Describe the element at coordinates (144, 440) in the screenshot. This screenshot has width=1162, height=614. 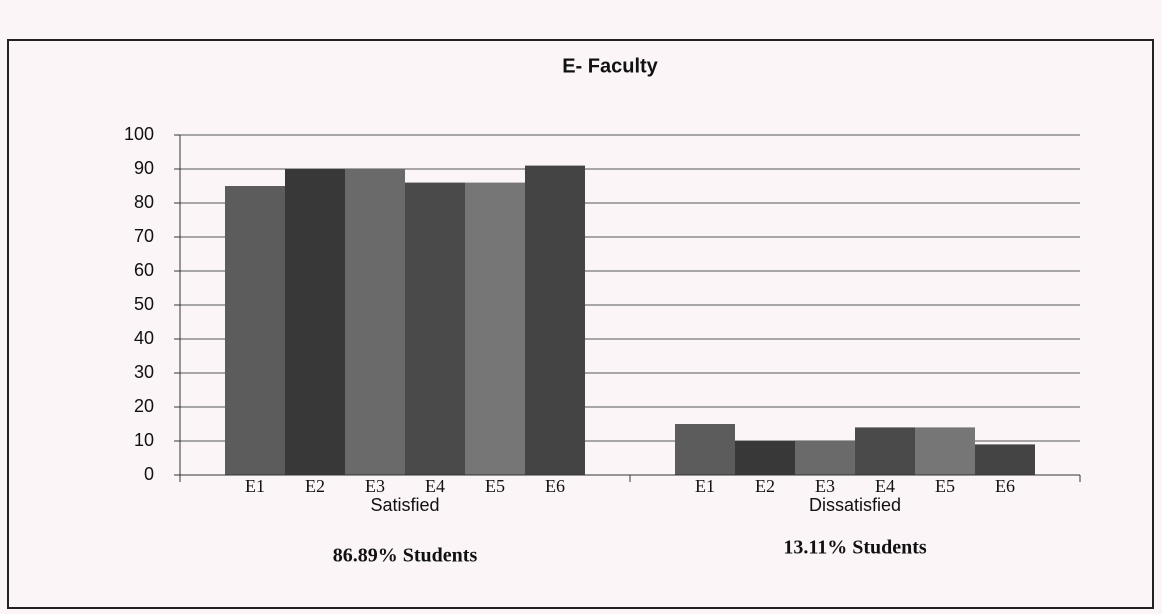
I see `y-tick-label: 10` at that location.